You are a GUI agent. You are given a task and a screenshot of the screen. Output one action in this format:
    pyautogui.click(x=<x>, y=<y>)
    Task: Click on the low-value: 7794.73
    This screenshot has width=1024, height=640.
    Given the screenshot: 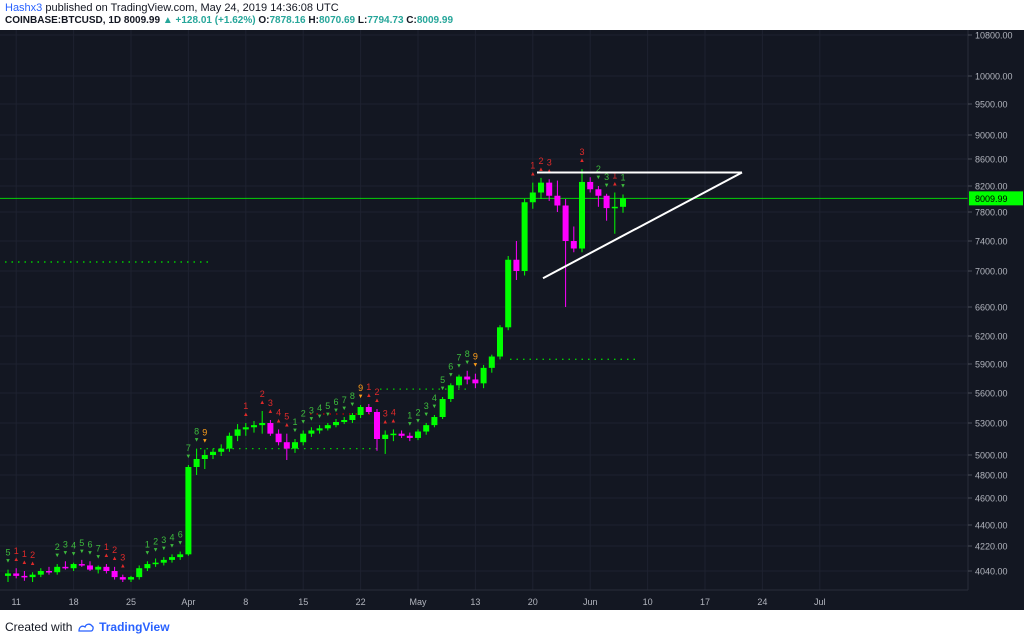 What is the action you would take?
    pyautogui.click(x=385, y=20)
    